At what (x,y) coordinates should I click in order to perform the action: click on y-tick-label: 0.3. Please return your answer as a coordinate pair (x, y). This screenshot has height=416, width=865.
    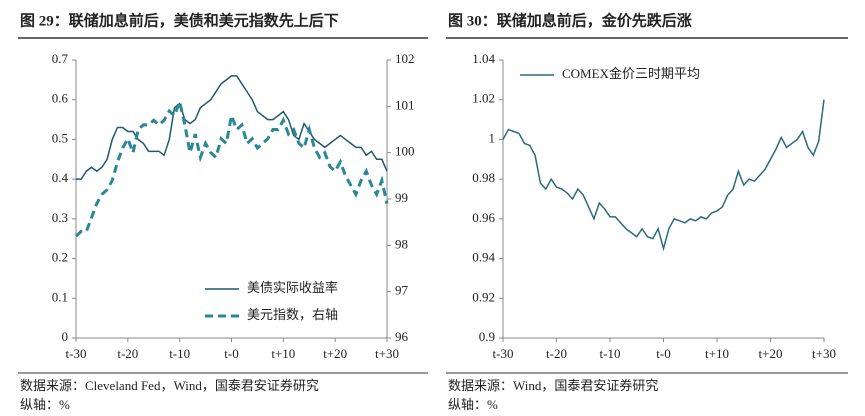
    Looking at the image, I should click on (60, 217).